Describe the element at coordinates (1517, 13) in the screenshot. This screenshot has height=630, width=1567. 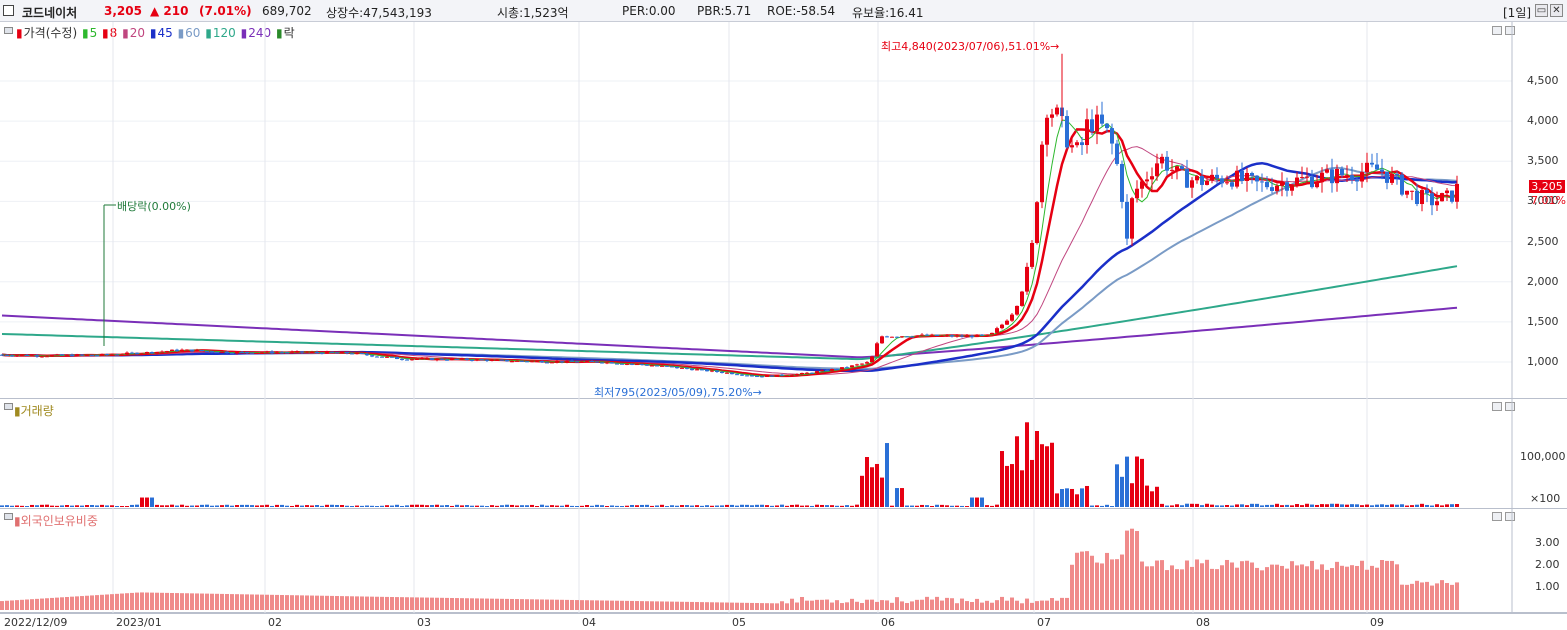
I see `period-selector: [1일]` at that location.